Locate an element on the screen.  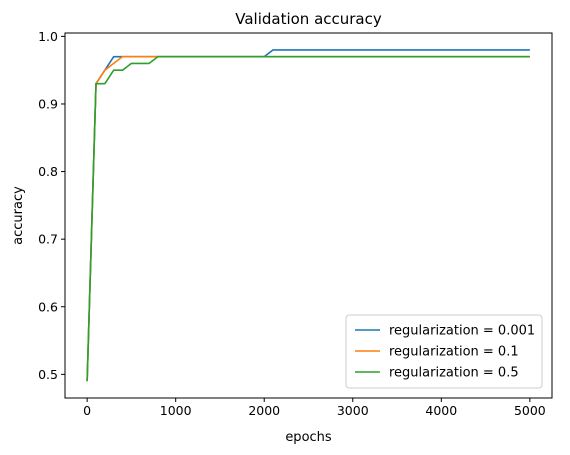
chart-title: Validation accuracy is located at coordinates (308, 19).